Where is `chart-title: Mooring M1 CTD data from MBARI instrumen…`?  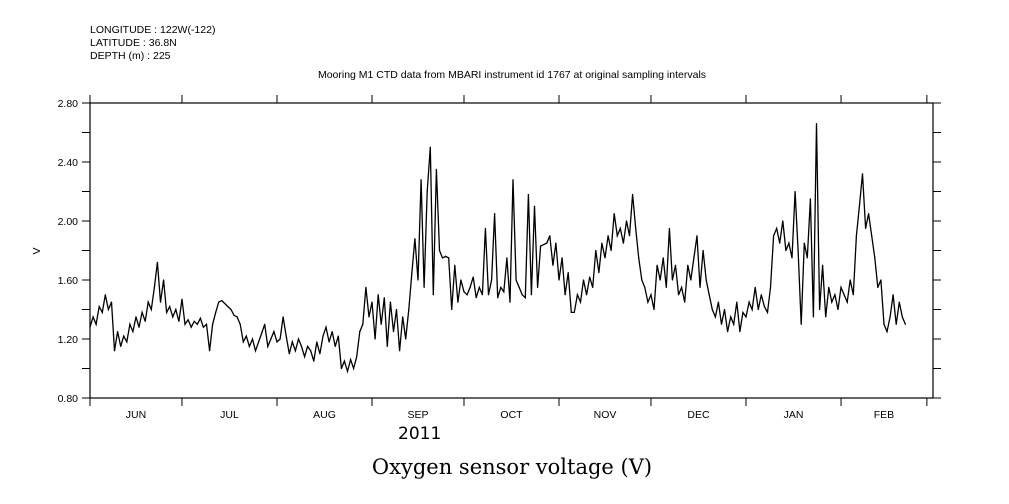
chart-title: Mooring M1 CTD data from MBARI instrumen… is located at coordinates (512, 75).